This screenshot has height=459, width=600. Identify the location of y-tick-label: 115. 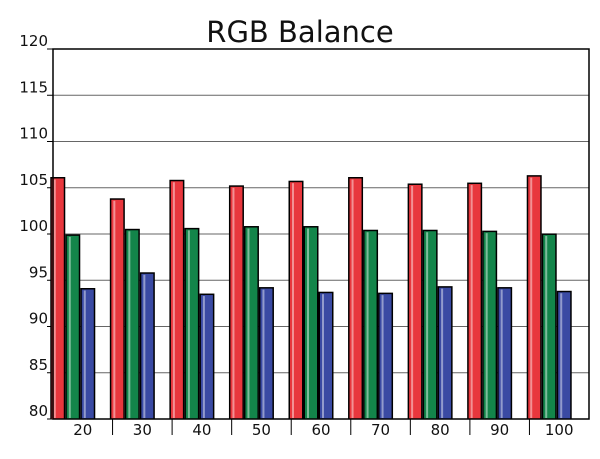
(33, 87).